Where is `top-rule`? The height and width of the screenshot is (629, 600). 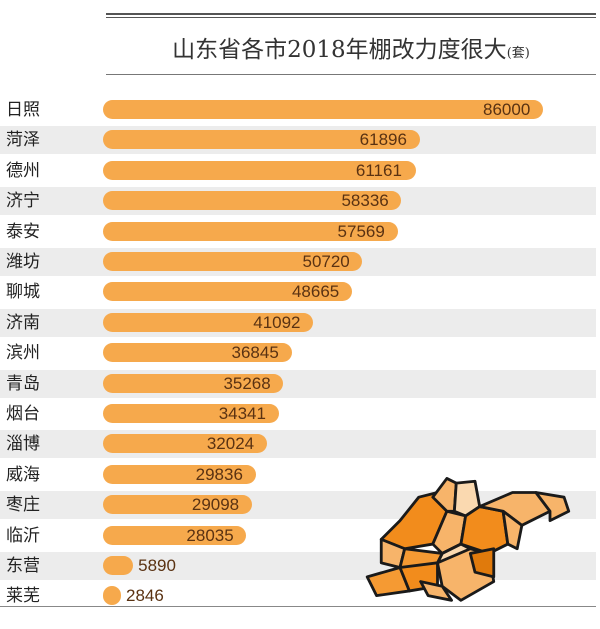
top-rule is located at coordinates (351, 14).